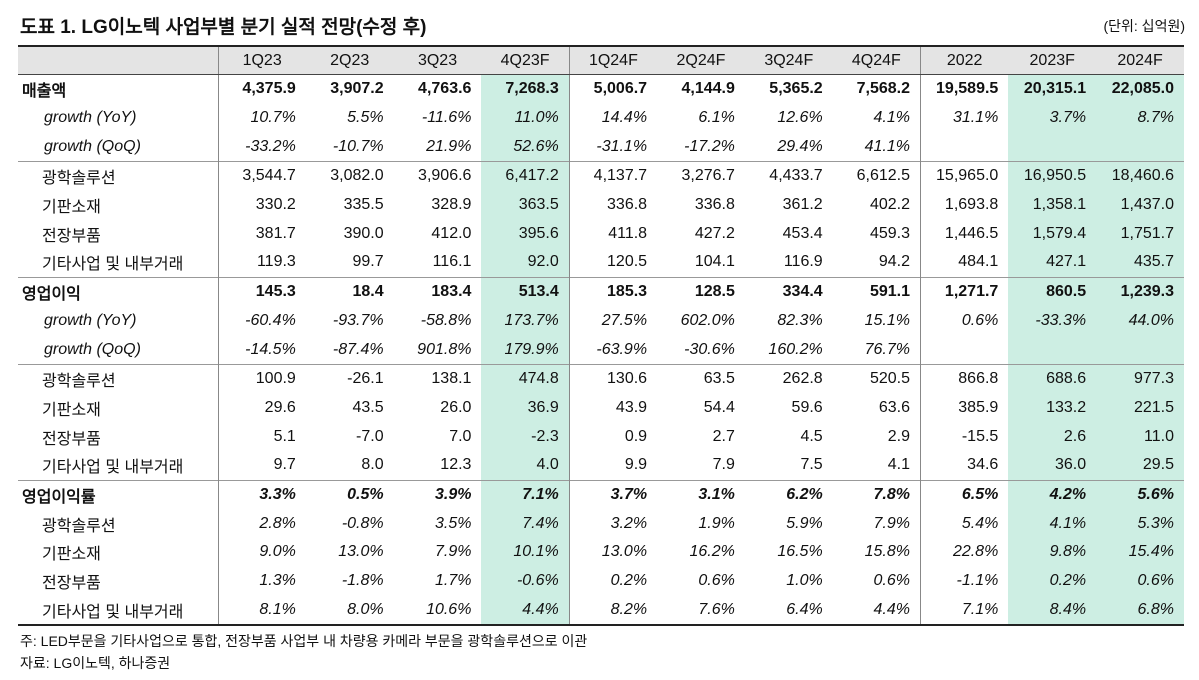 The image size is (1199, 680). I want to click on cell: 12.6%, so click(800, 118).